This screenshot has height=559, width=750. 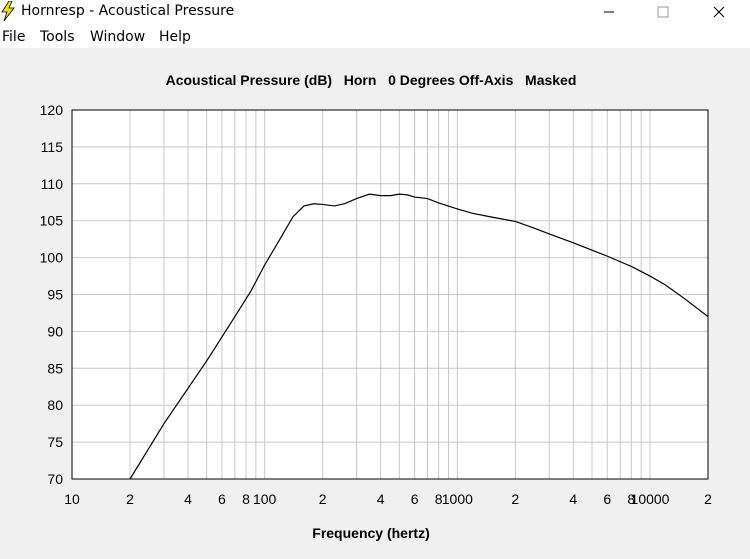 I want to click on maximize-button, so click(x=663, y=12).